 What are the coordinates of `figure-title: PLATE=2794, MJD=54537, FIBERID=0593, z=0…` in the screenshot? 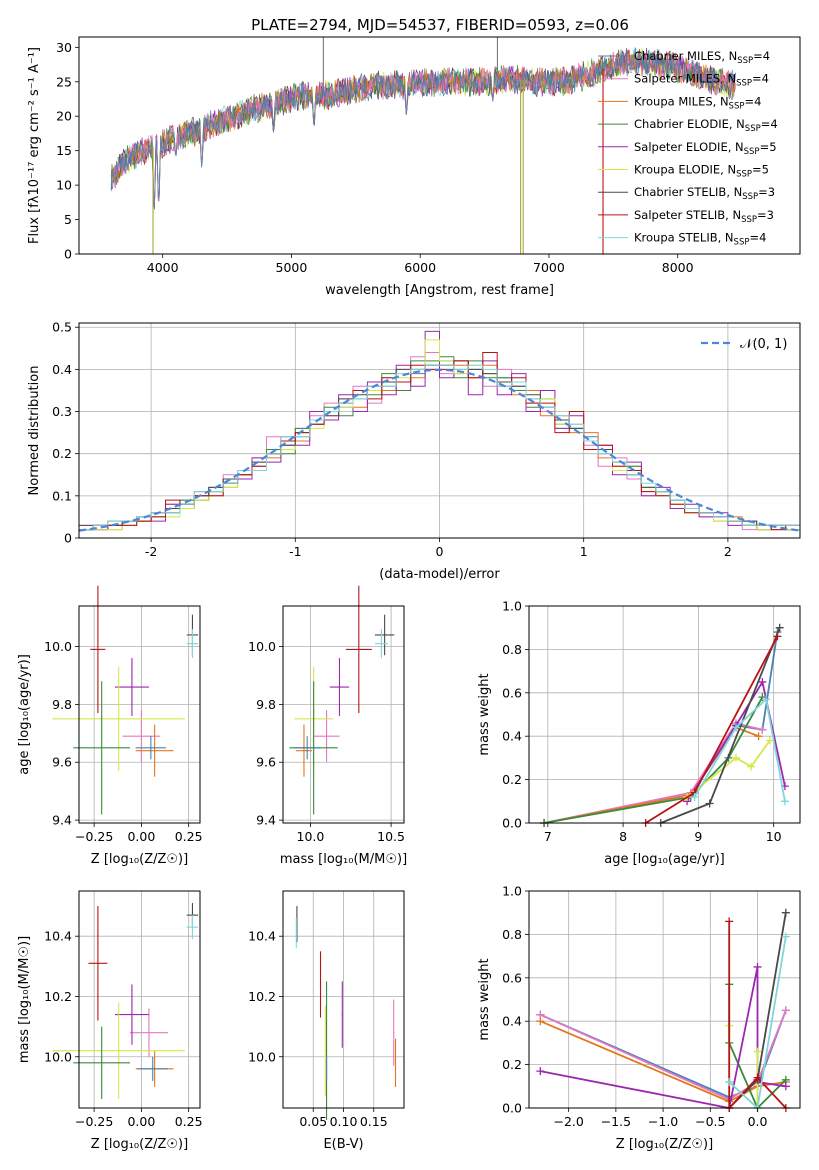 It's located at (440, 25).